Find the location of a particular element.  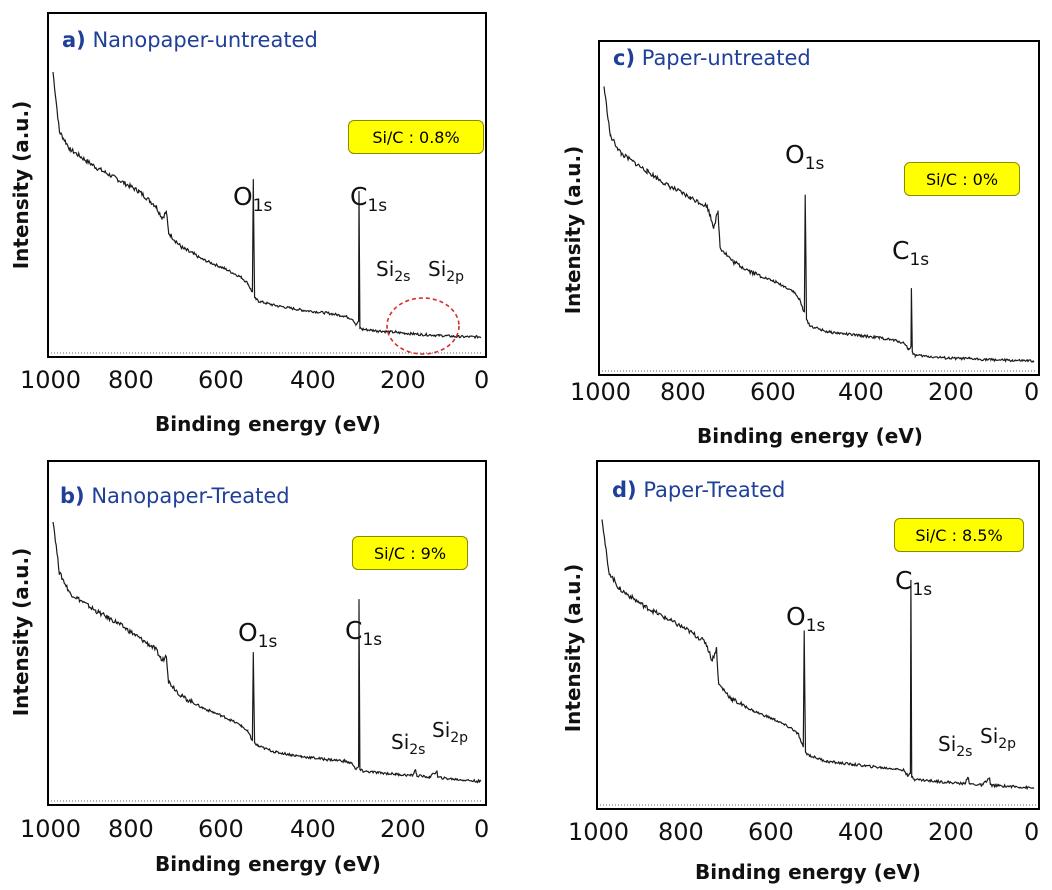

panel-title-text: Nanopaper-untreated is located at coordinates (201, 40).